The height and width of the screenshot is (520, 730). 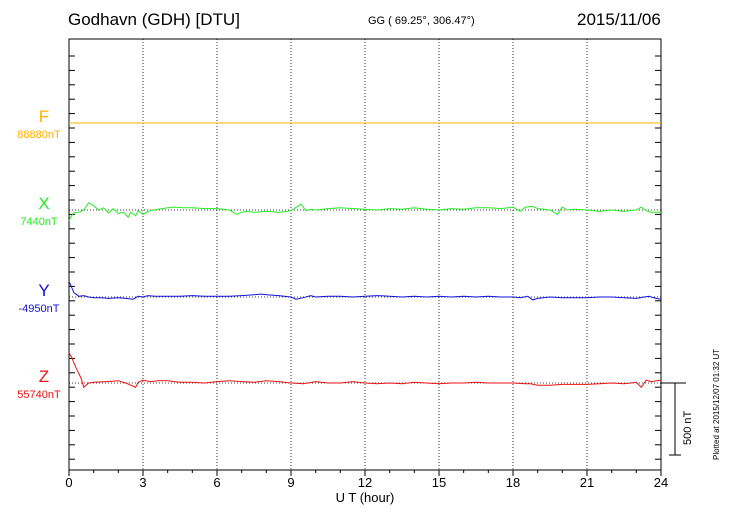 What do you see at coordinates (365, 370) in the screenshot?
I see `trace-z` at bounding box center [365, 370].